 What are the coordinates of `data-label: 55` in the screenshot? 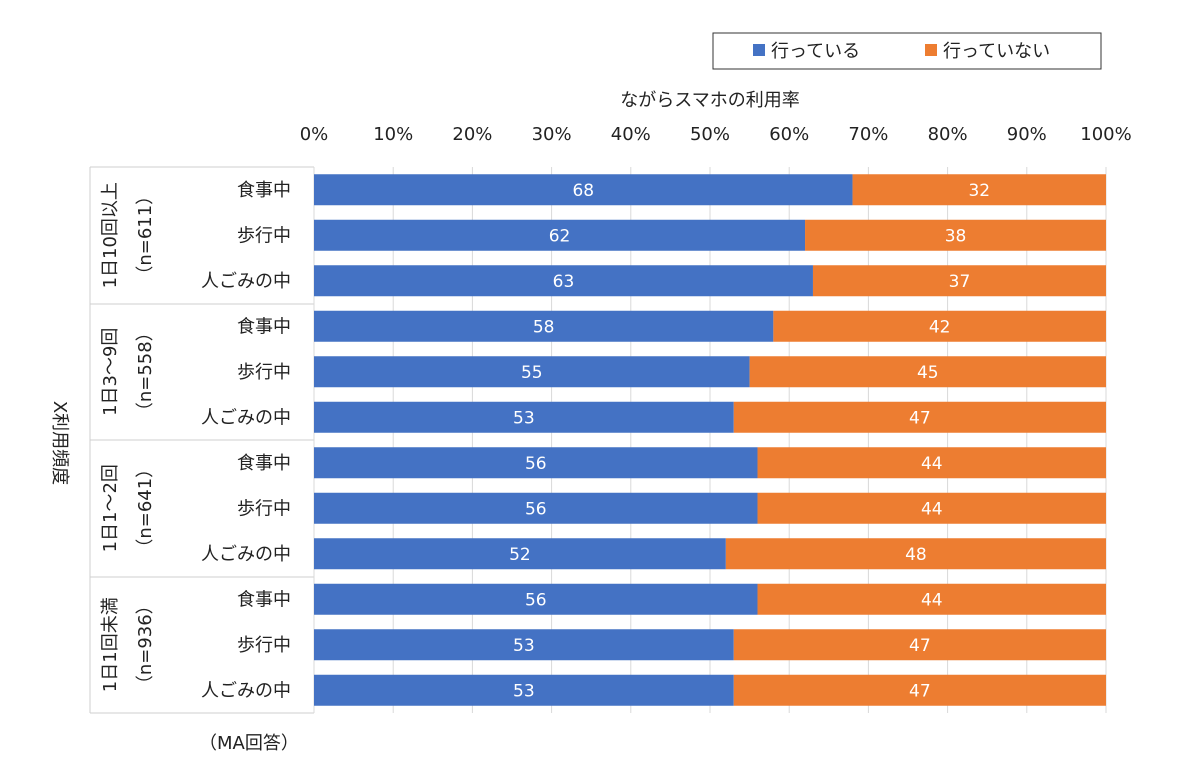 It's located at (532, 373).